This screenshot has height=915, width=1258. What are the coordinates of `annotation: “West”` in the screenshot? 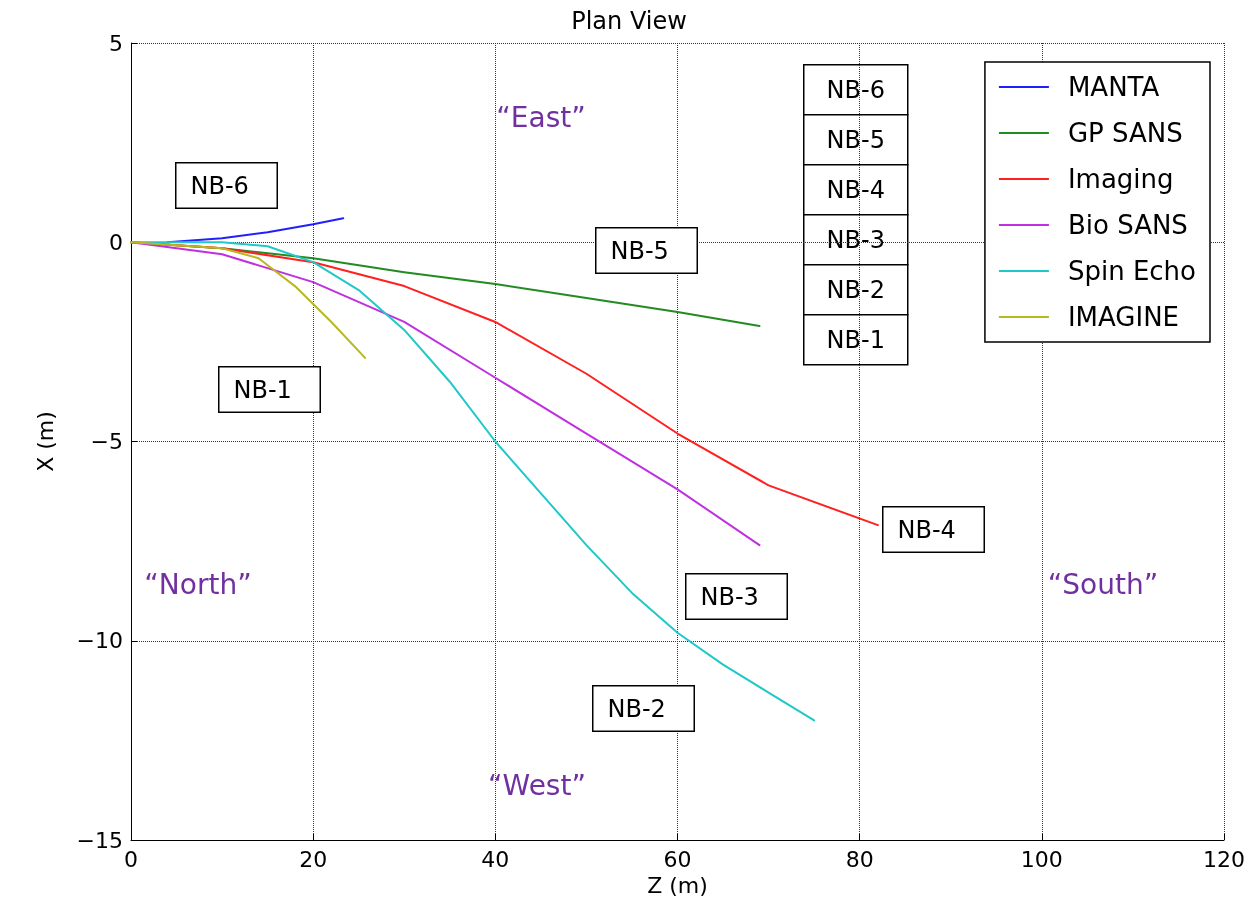 It's located at (537, 785).